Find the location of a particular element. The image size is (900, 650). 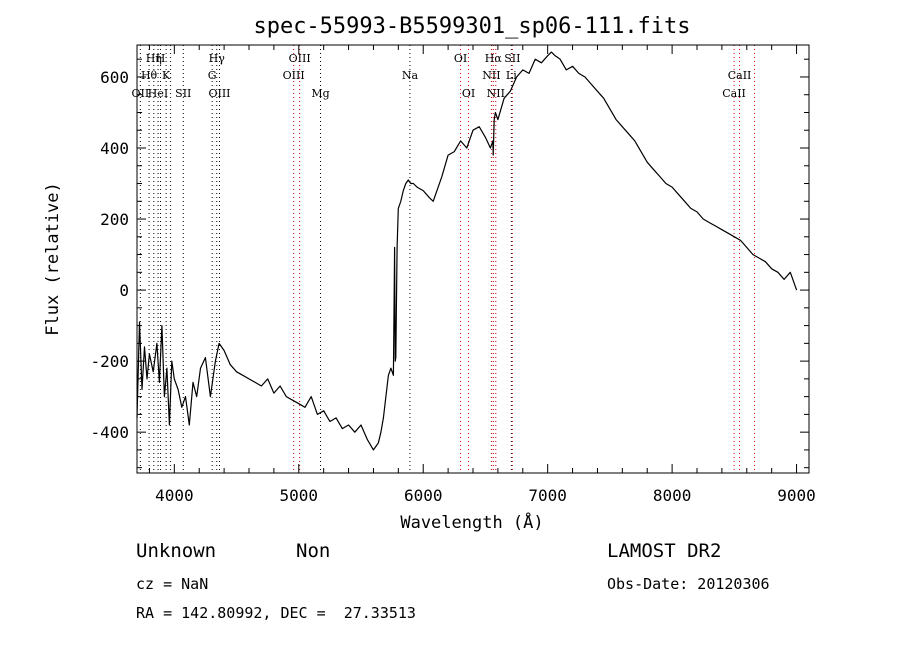

line-label: H is located at coordinates (161, 58).